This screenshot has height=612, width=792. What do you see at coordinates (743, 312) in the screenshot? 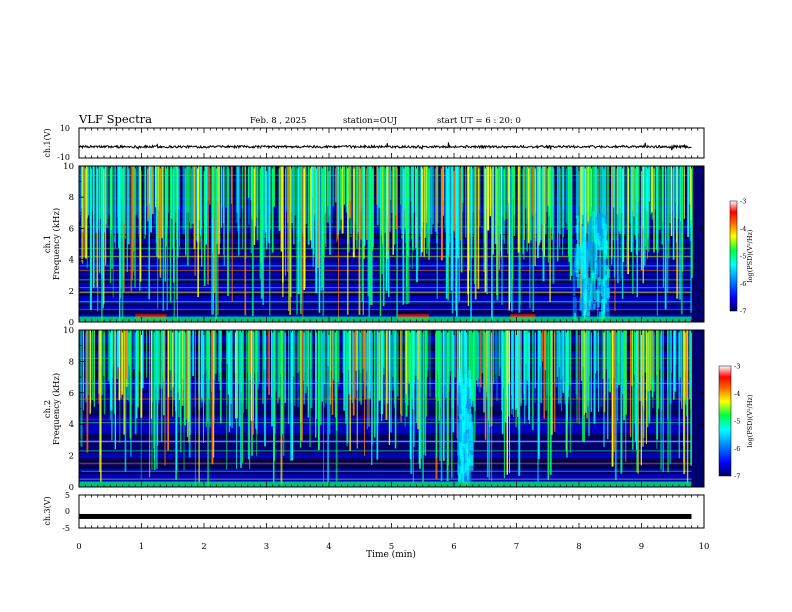
I see `colorbar-tick-label: -7` at bounding box center [743, 312].